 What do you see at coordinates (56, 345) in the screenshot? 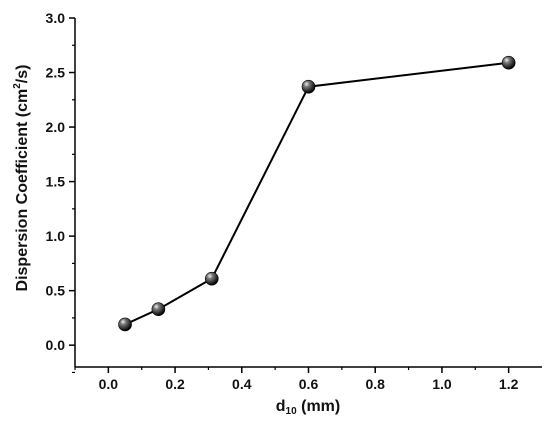
I see `y-tick-label: 0.0` at bounding box center [56, 345].